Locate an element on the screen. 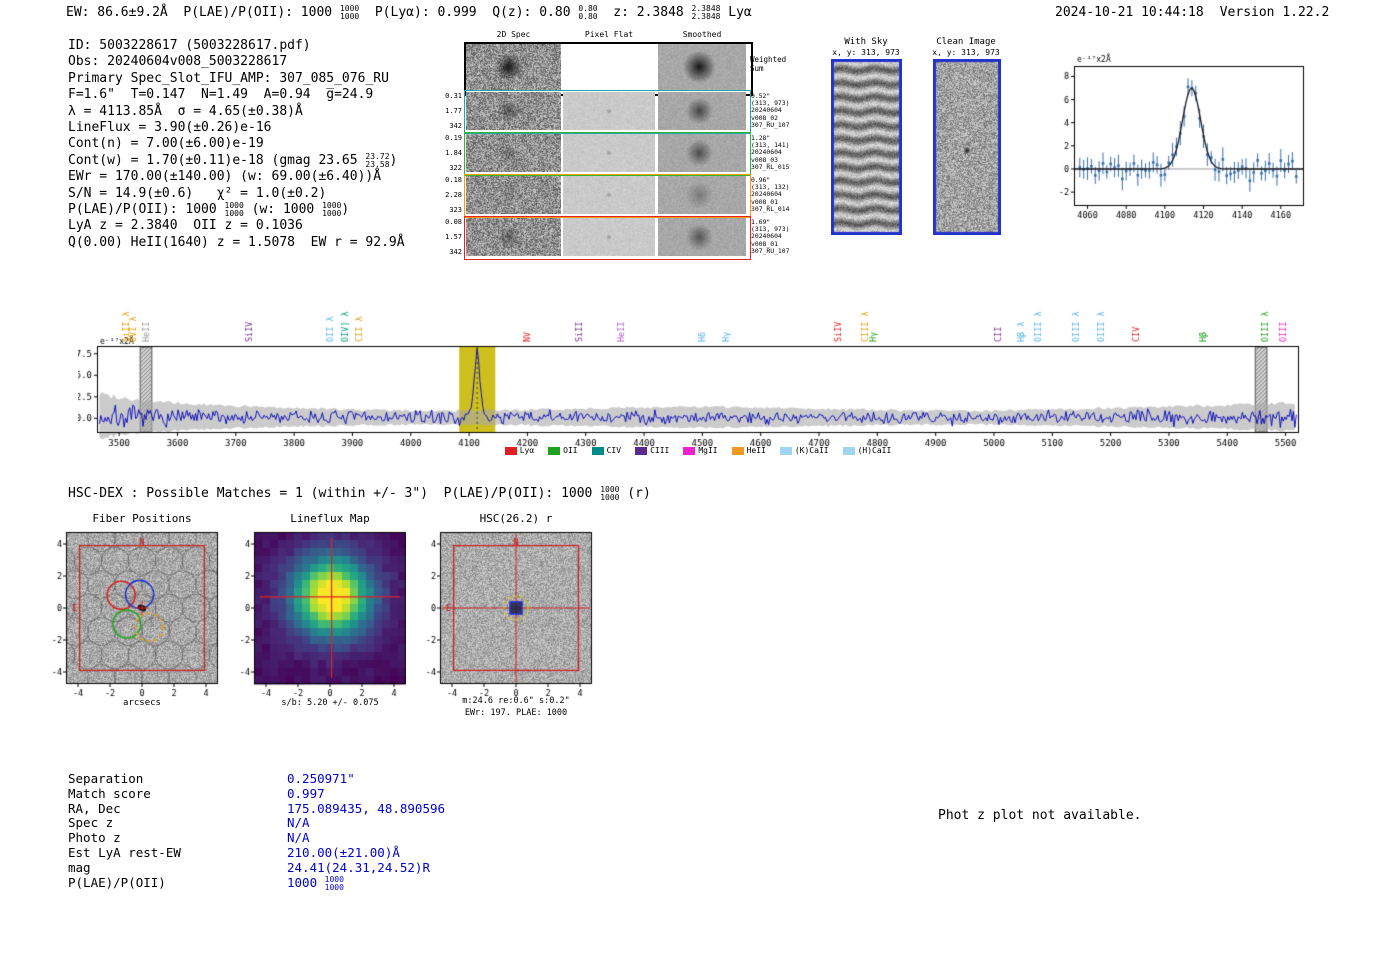  match-table-row: Match score 0.997 is located at coordinates (256, 793).